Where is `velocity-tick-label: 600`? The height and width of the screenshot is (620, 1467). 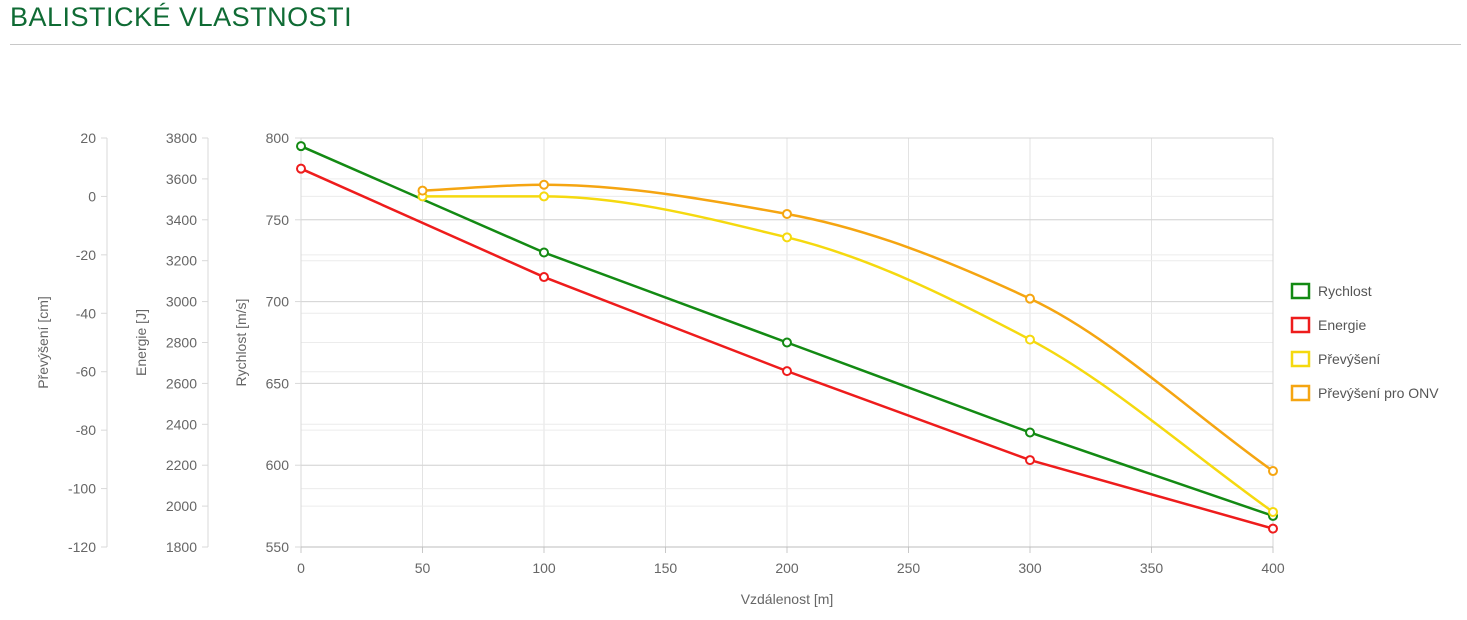
velocity-tick-label: 600 is located at coordinates (278, 465).